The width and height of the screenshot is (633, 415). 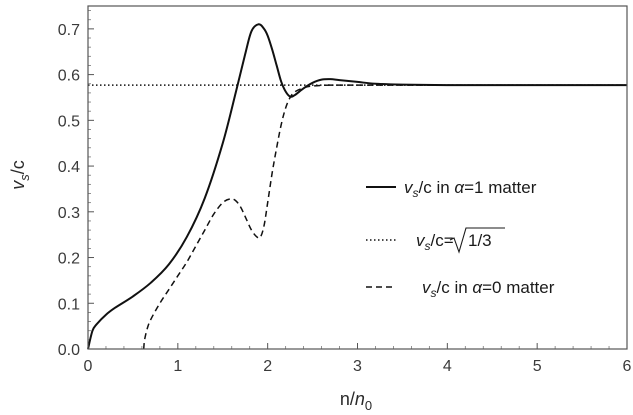 What do you see at coordinates (69, 167) in the screenshot?
I see `y-tick-label: 0.4` at bounding box center [69, 167].